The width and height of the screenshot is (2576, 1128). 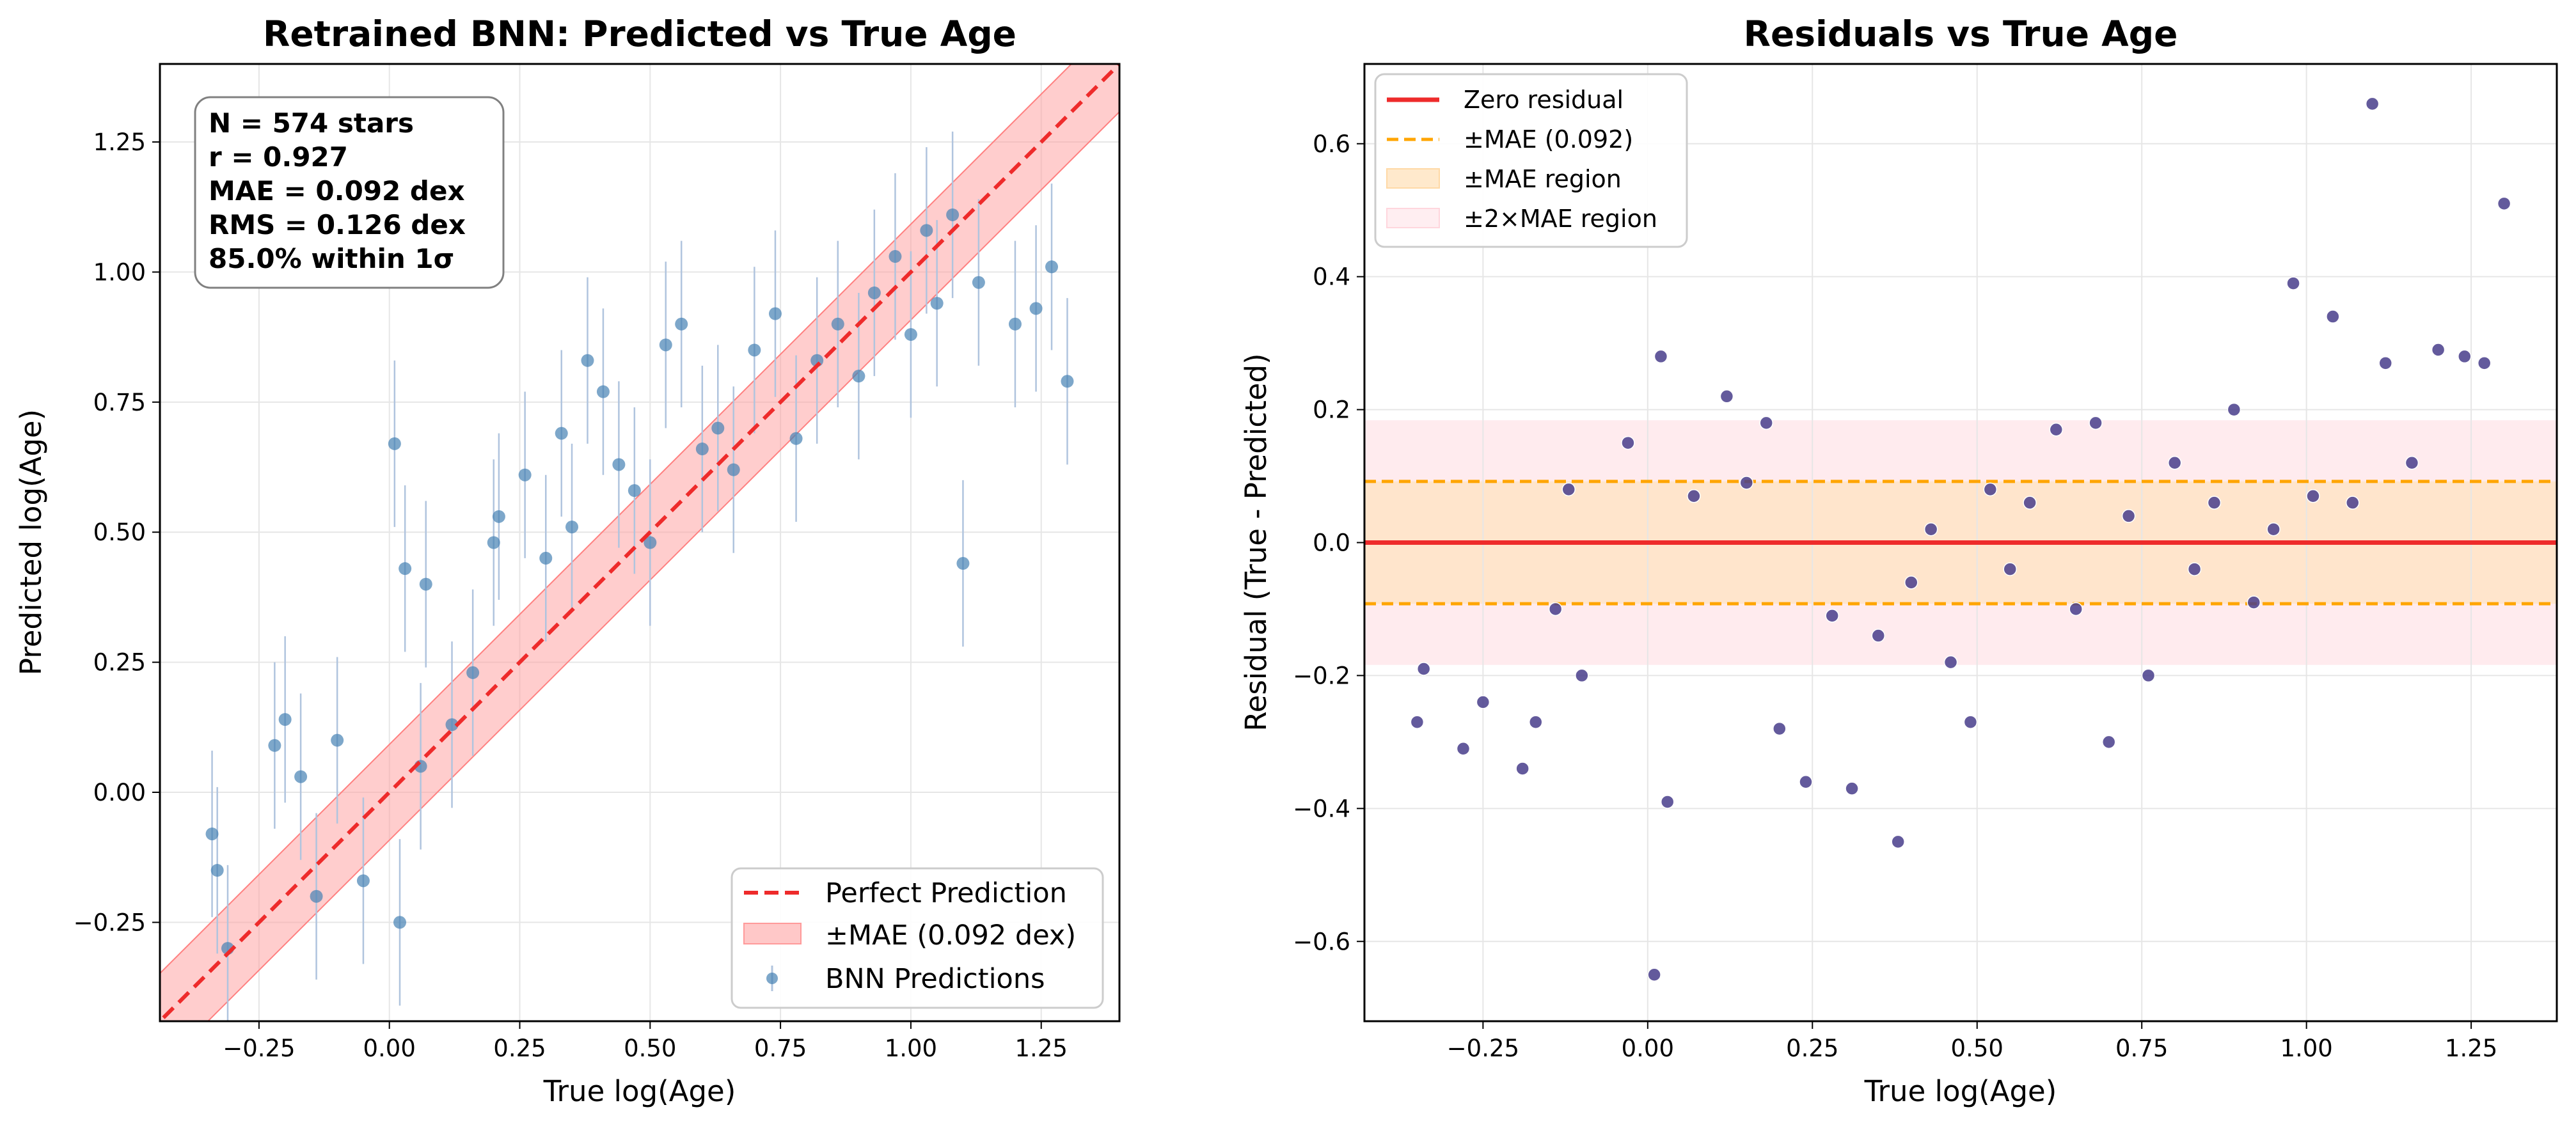 What do you see at coordinates (1531, 160) in the screenshot?
I see `right-legend-frame` at bounding box center [1531, 160].